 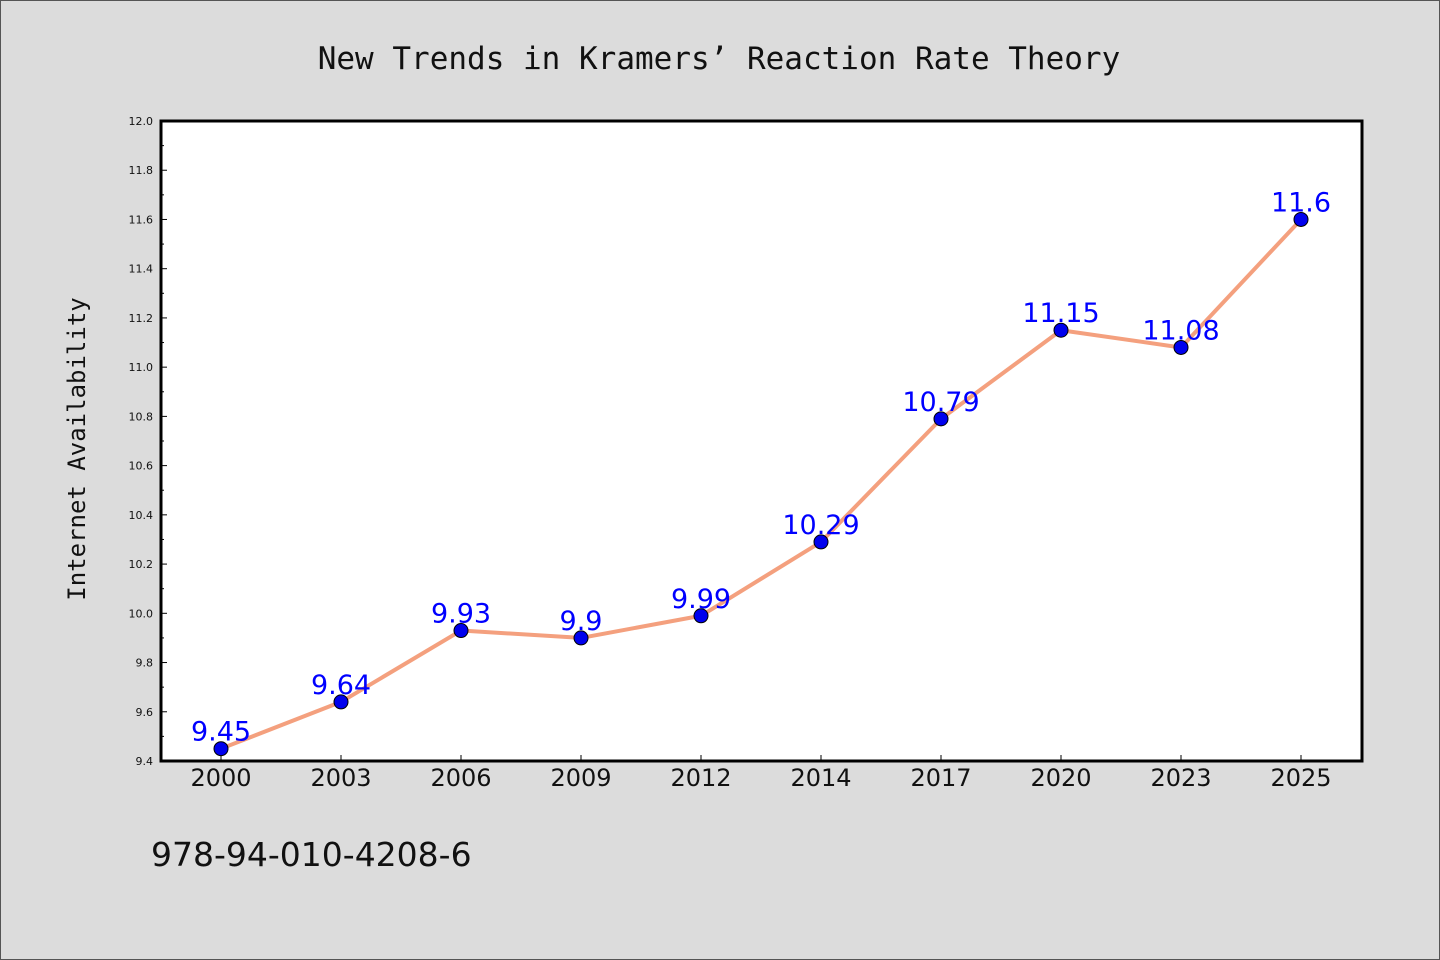 What do you see at coordinates (461, 614) in the screenshot?
I see `data-label: 9.93` at bounding box center [461, 614].